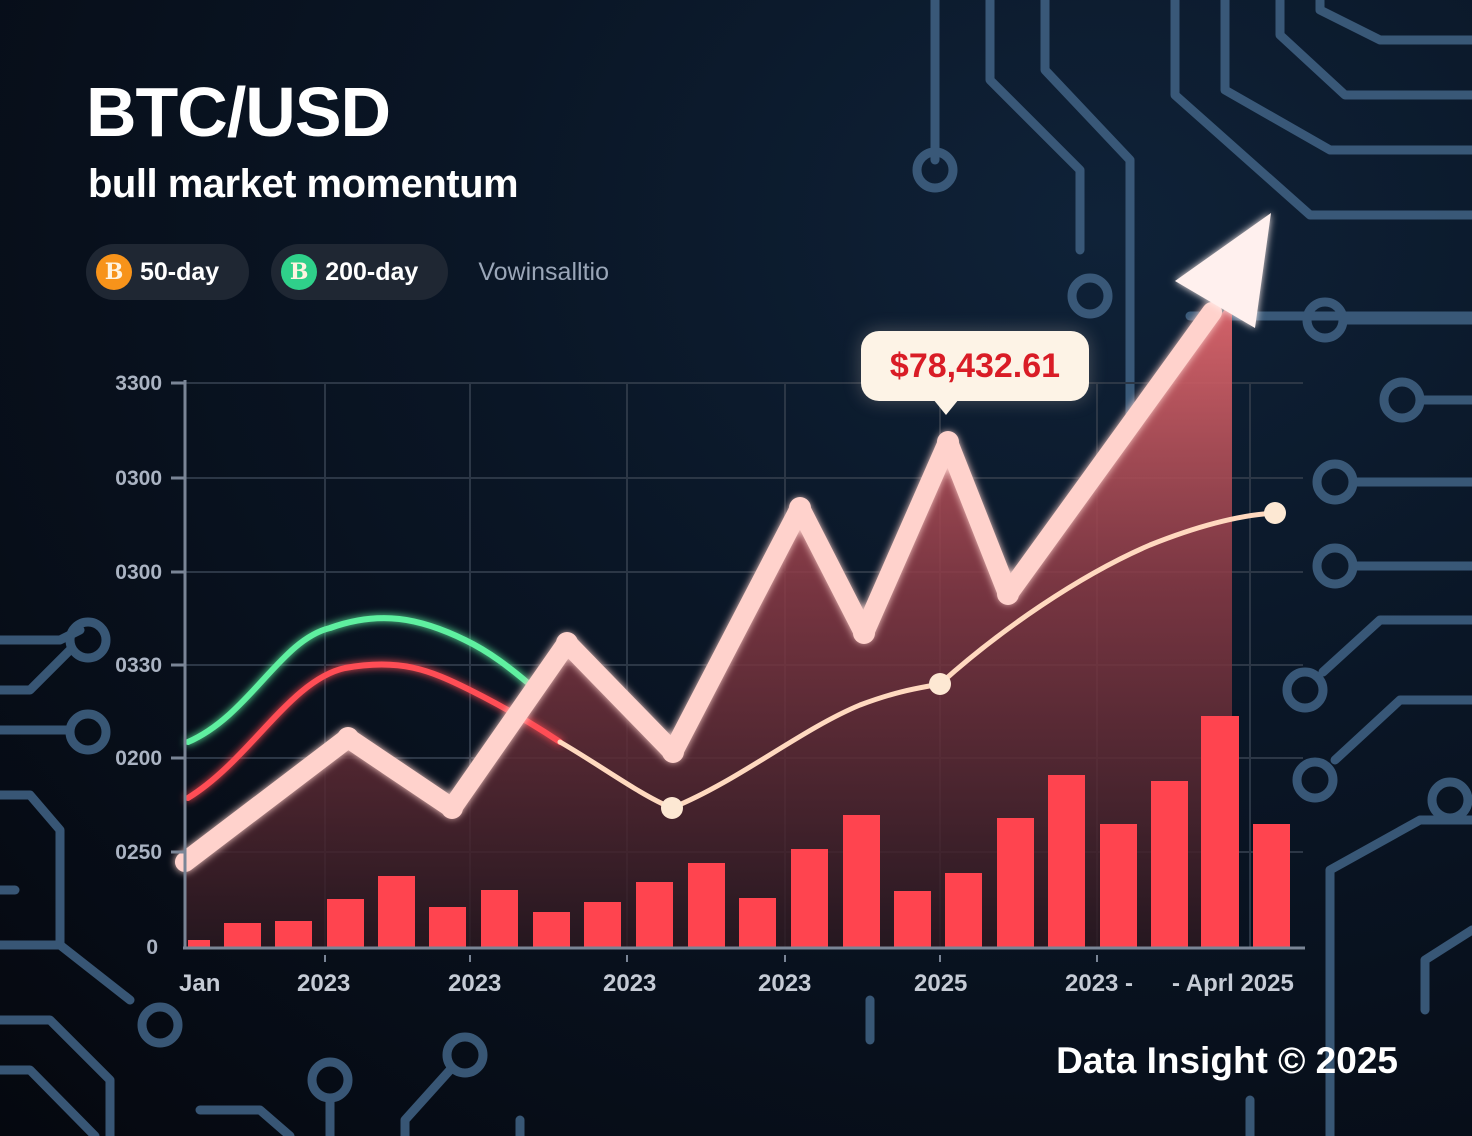 The height and width of the screenshot is (1136, 1472). Describe the element at coordinates (180, 271) in the screenshot. I see `legend-label: 50-day` at that location.